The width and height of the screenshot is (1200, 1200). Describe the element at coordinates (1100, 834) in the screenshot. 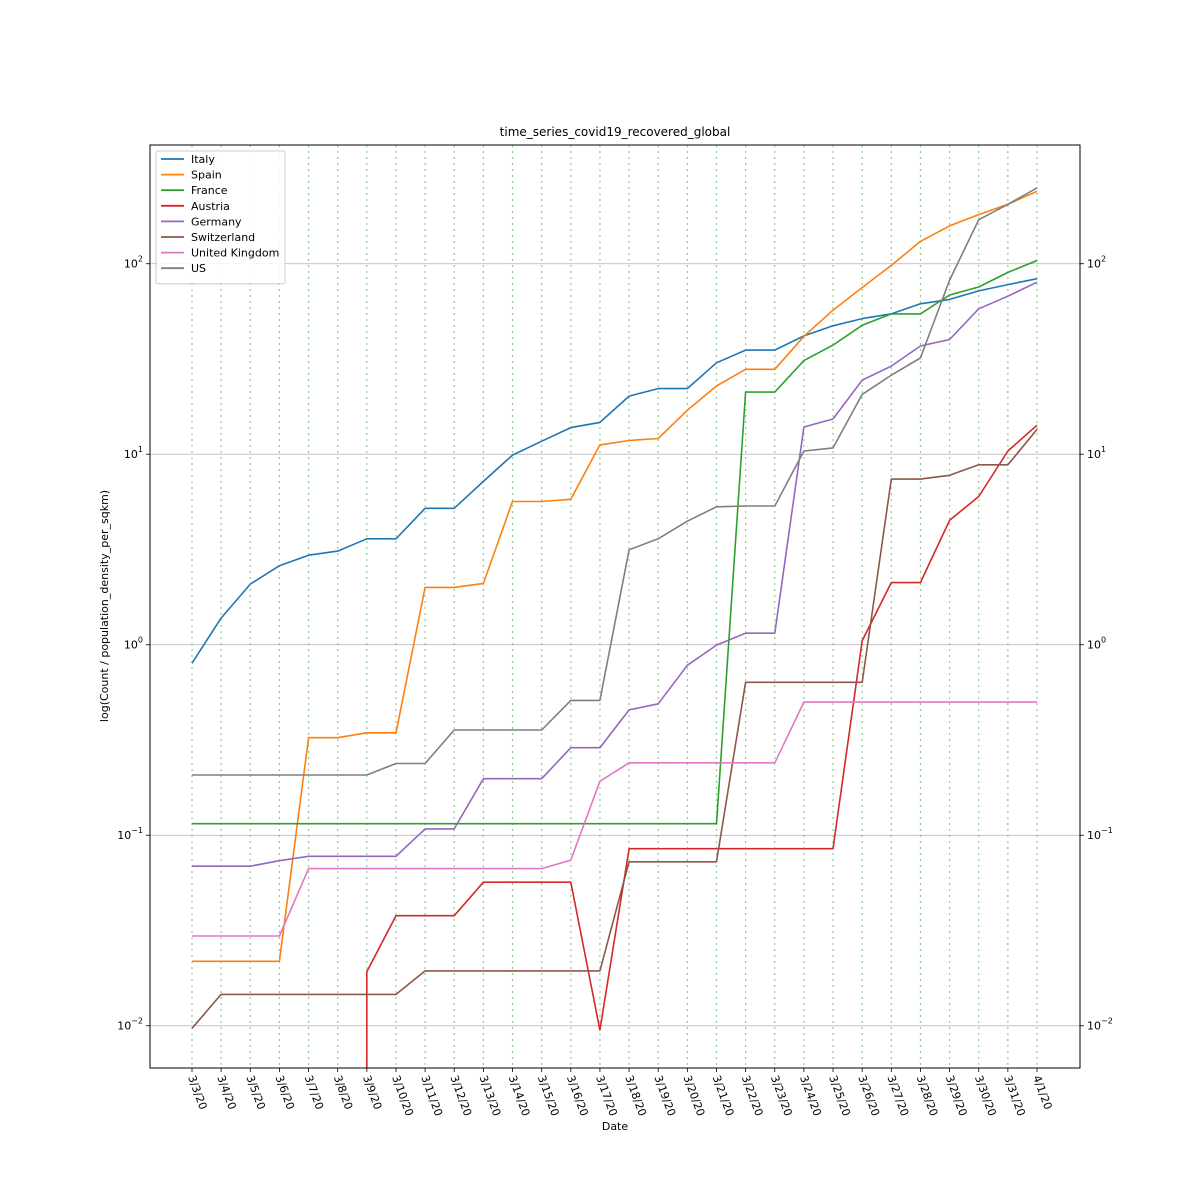

I see `y-tick-label-right: 10⁻¹` at that location.